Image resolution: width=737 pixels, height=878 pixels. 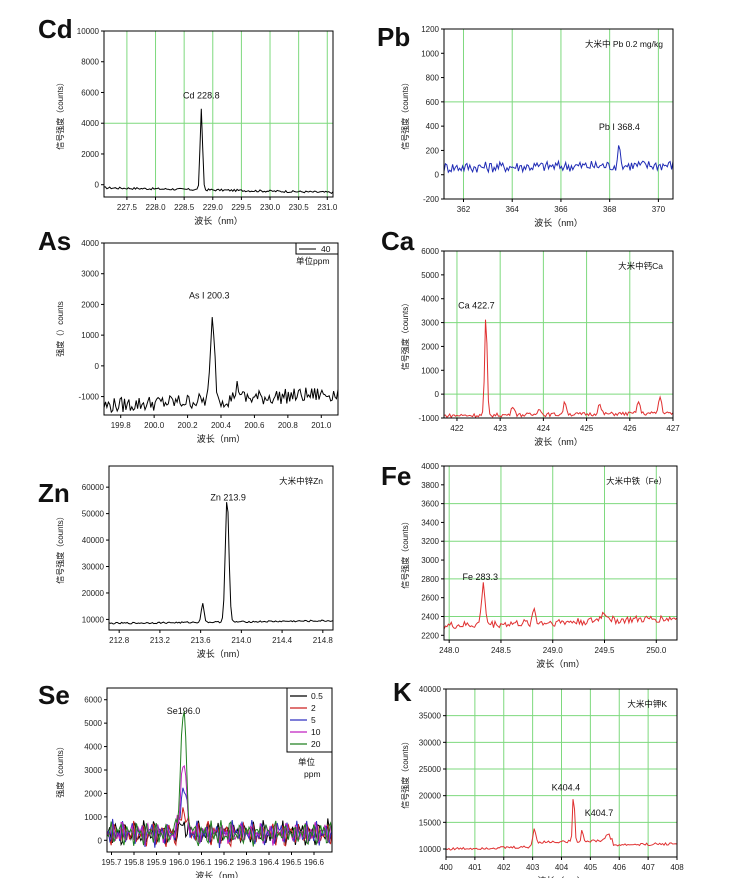 What do you see at coordinates (591, 867) in the screenshot?
I see `x-tick-label: 405` at bounding box center [591, 867].